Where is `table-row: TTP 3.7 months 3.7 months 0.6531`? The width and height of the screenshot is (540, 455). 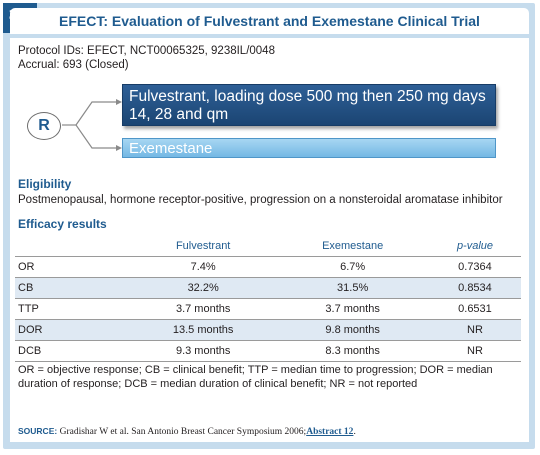
table-row: TTP 3.7 months 3.7 months 0.6531 is located at coordinates (268, 309).